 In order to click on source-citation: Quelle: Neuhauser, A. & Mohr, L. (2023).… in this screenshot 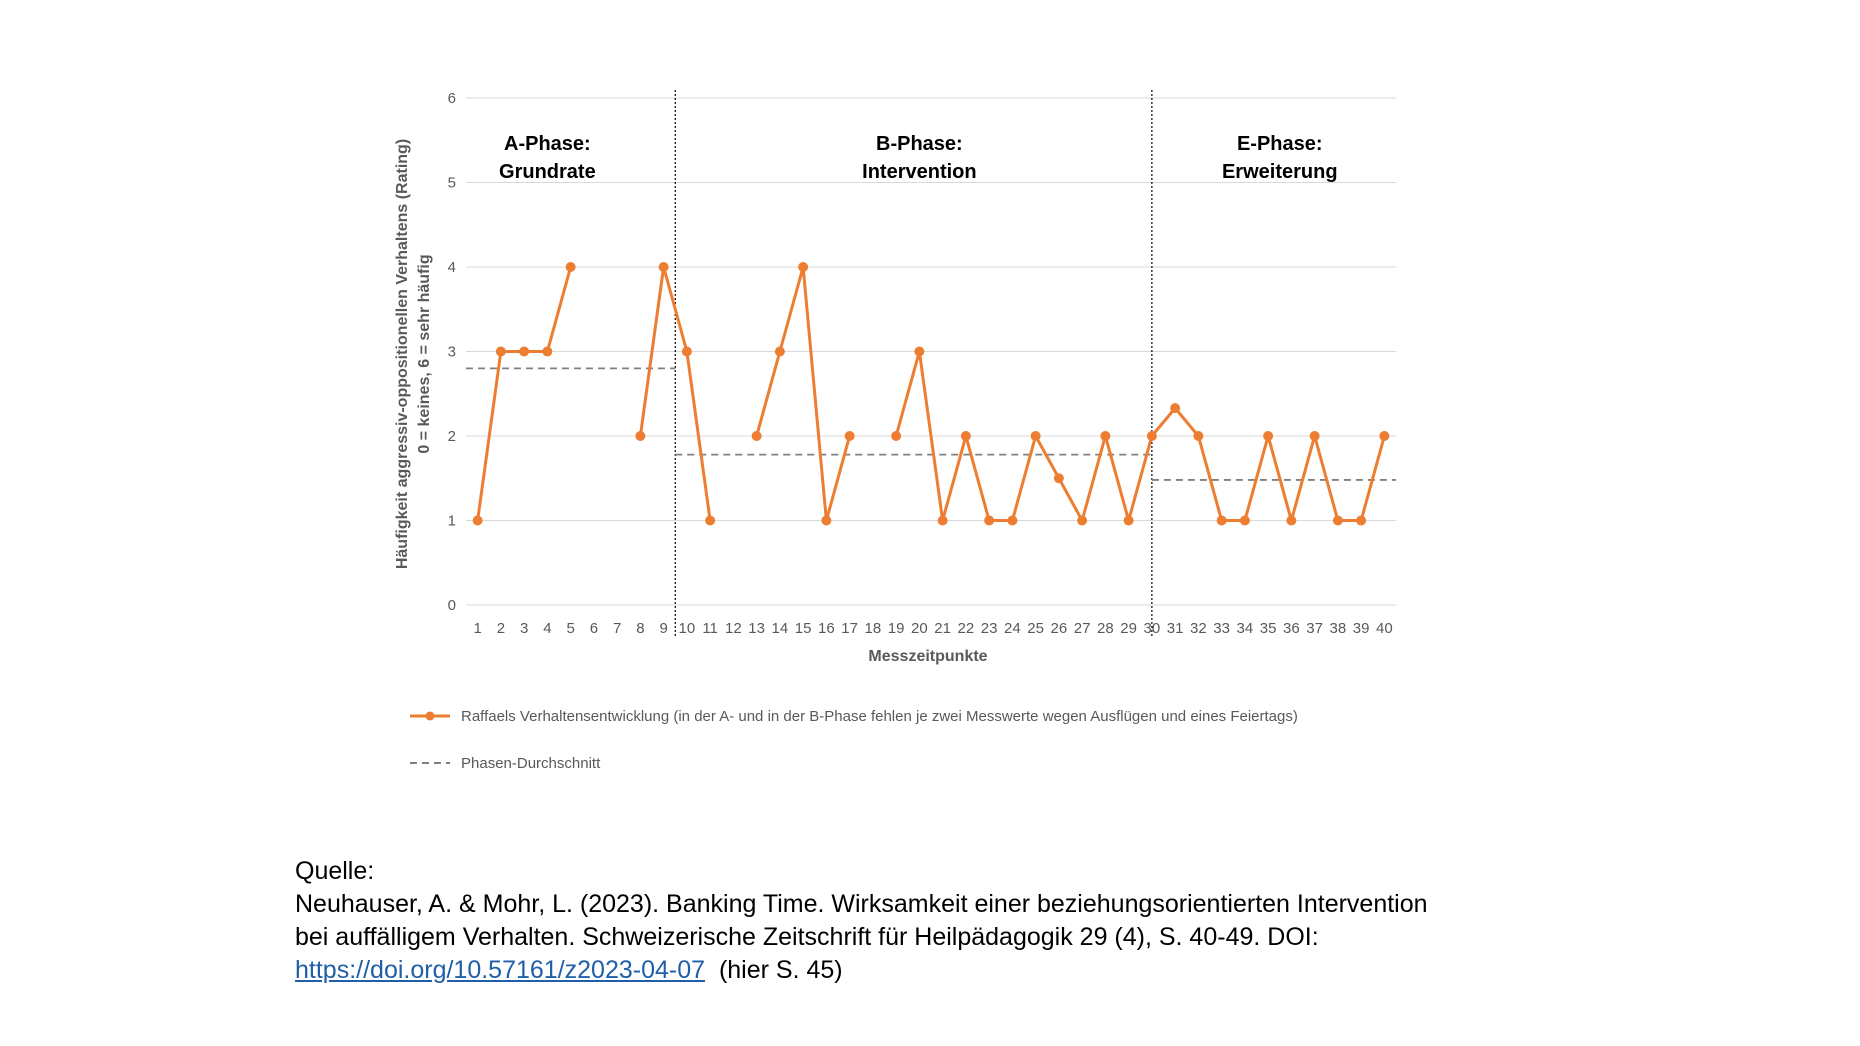, I will do `click(945, 921)`.